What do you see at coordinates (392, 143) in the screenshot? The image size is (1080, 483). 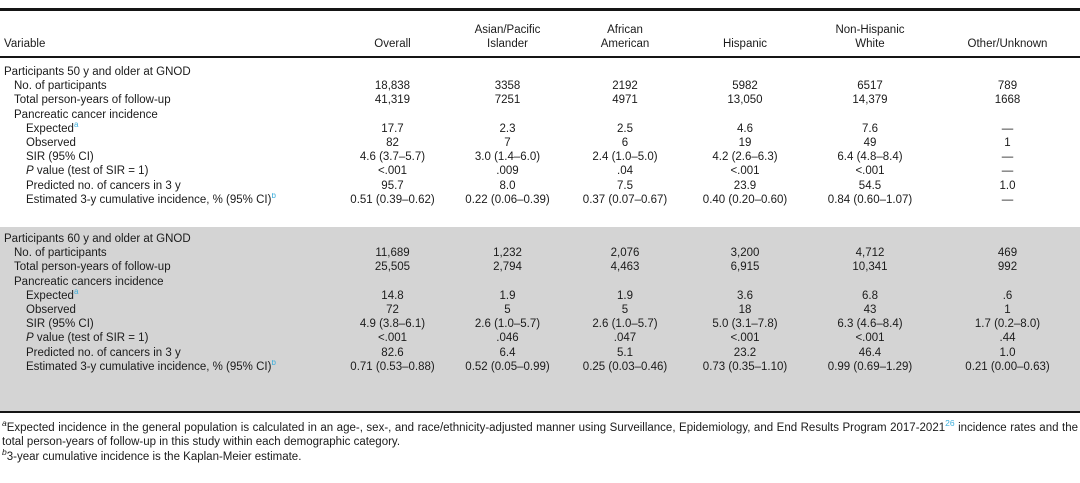 I see `cell-value: 82` at bounding box center [392, 143].